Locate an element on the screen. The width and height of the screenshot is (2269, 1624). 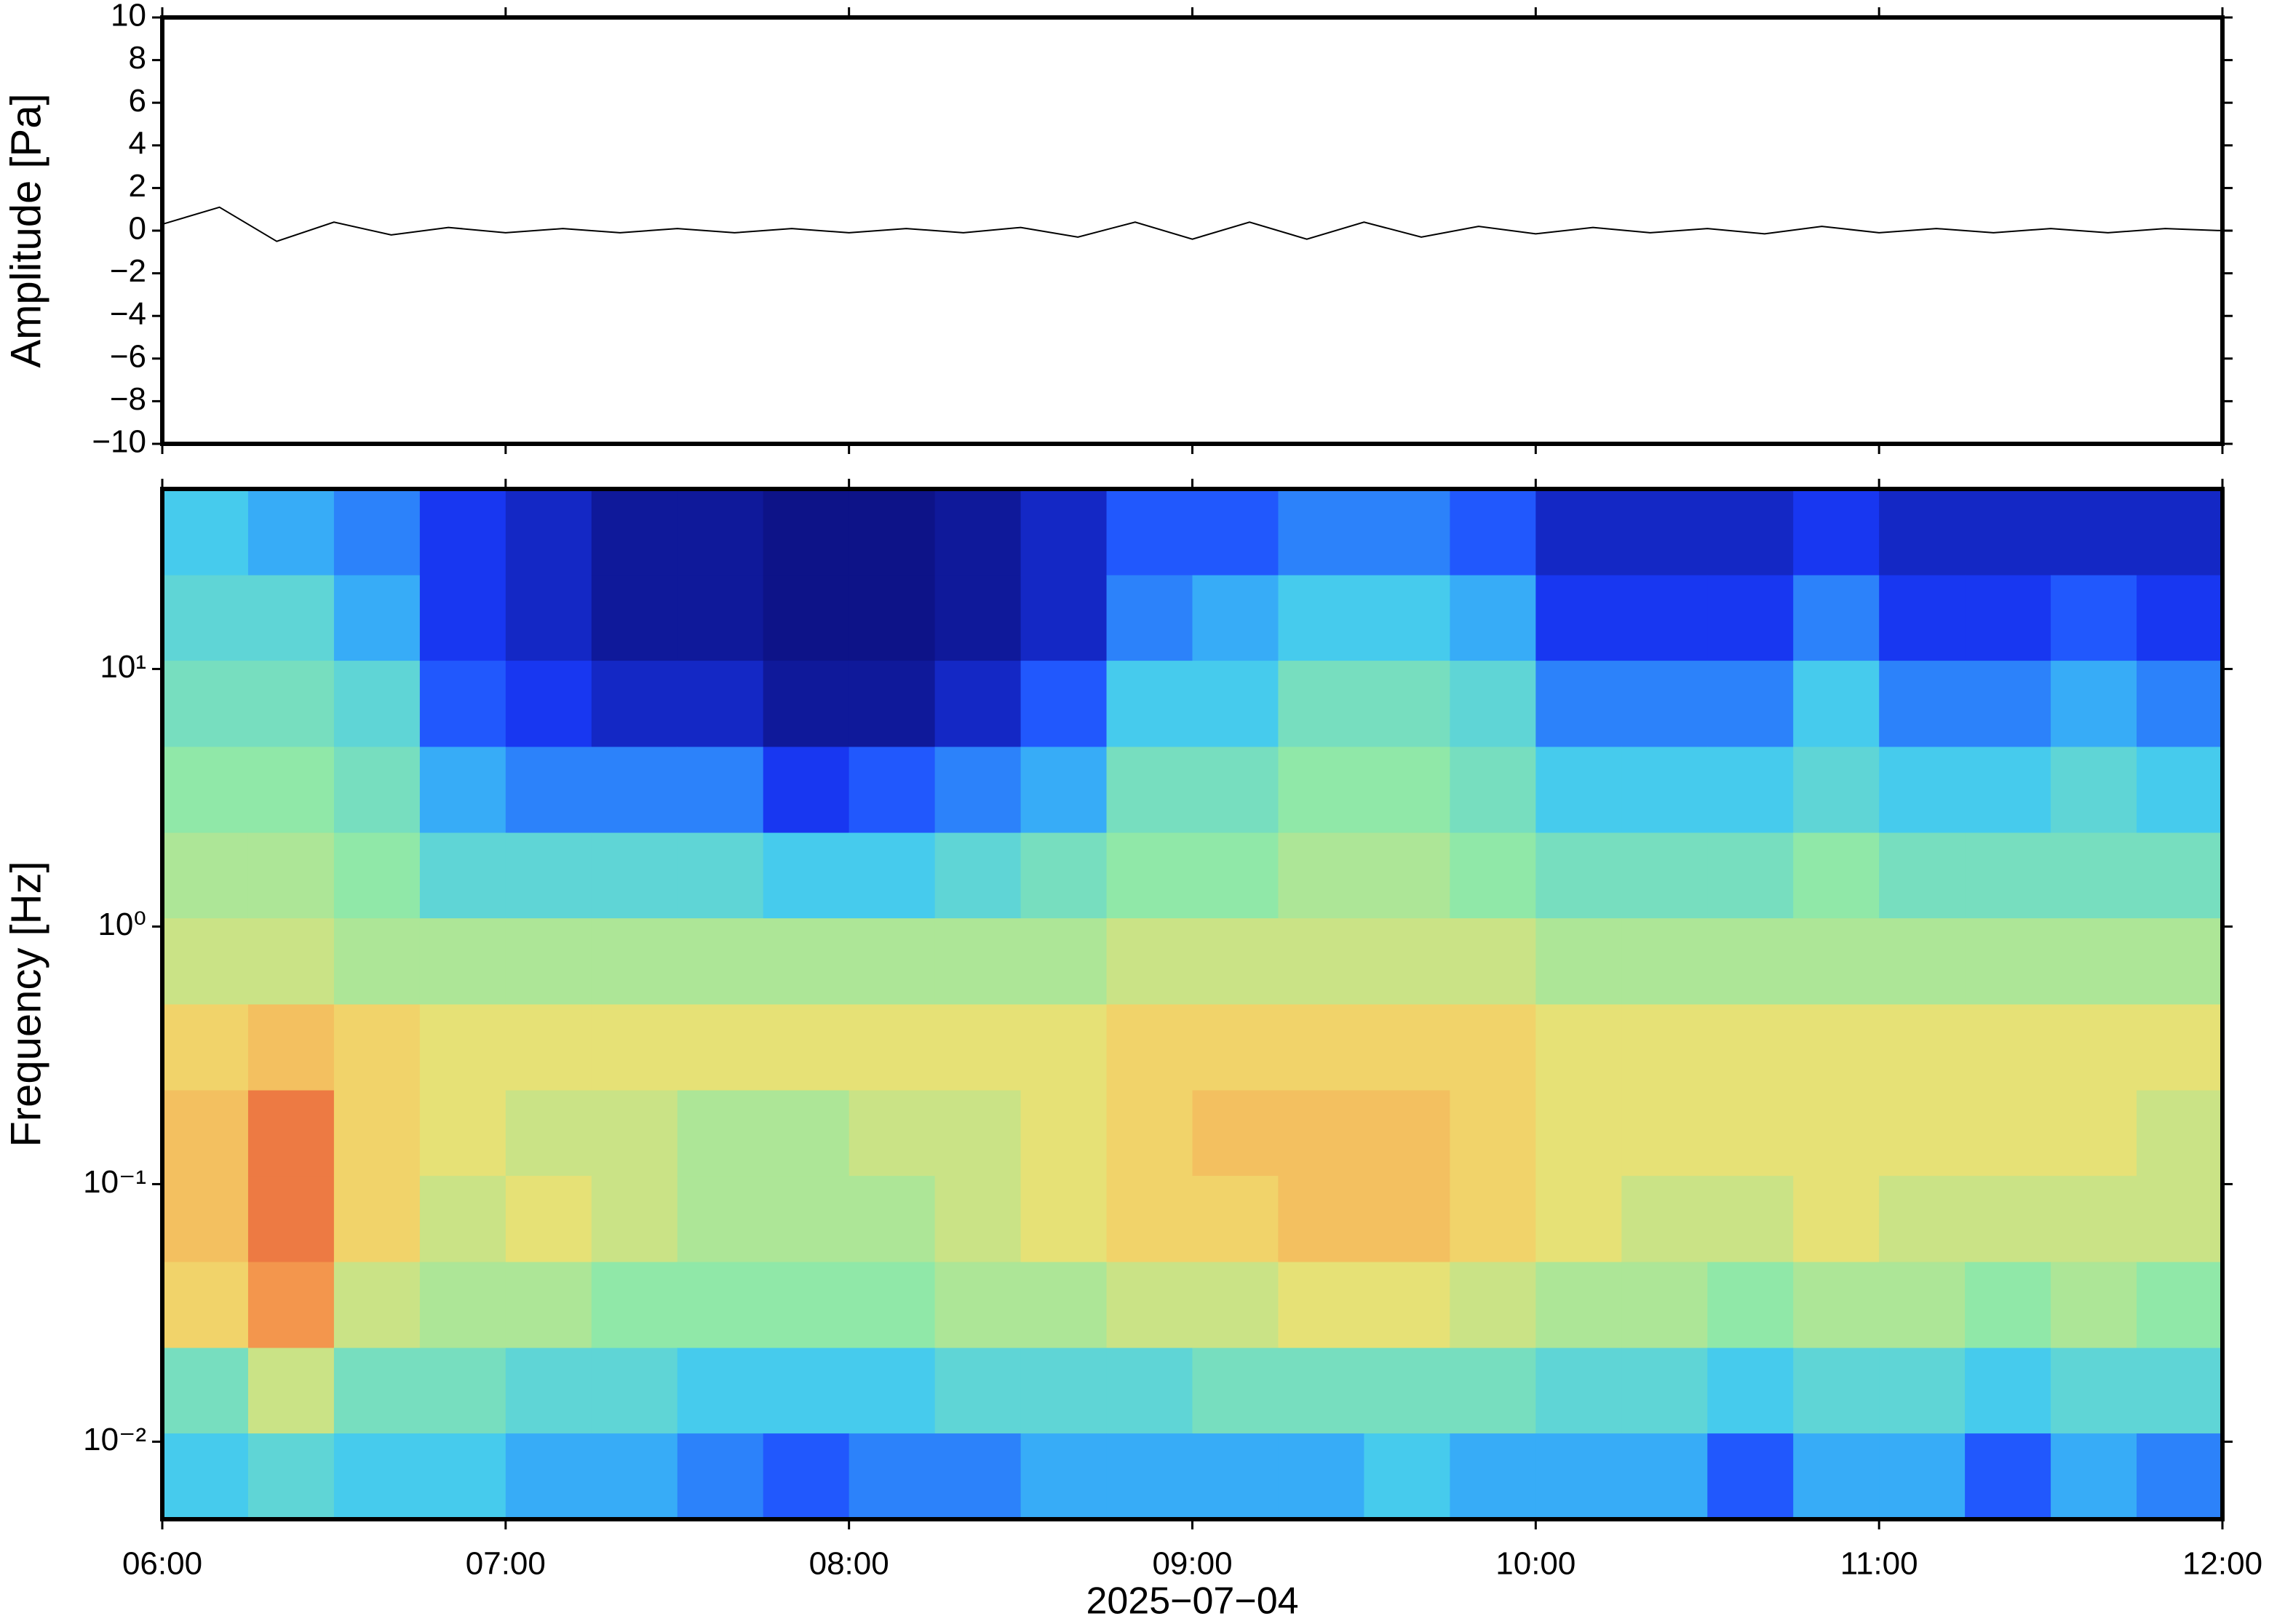
y-tick-label: 10 is located at coordinates (128, 16).